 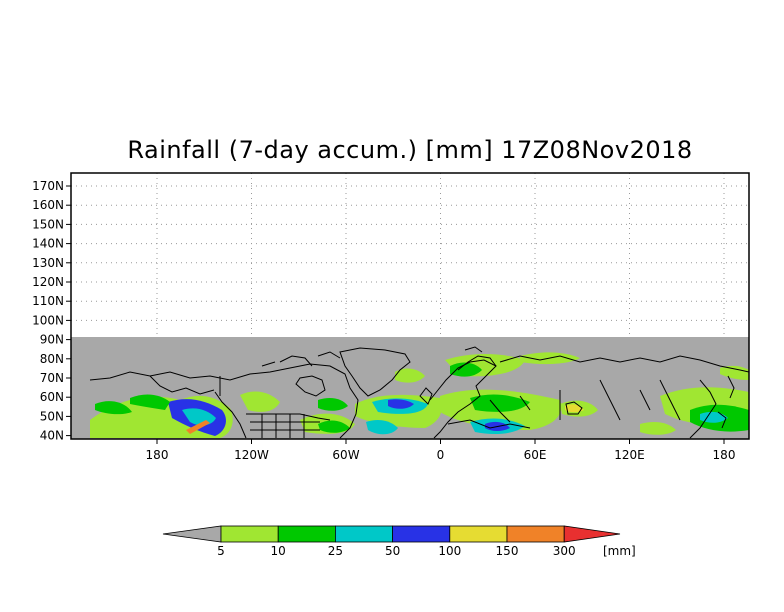 I want to click on coast-caspian, so click(x=574, y=408).